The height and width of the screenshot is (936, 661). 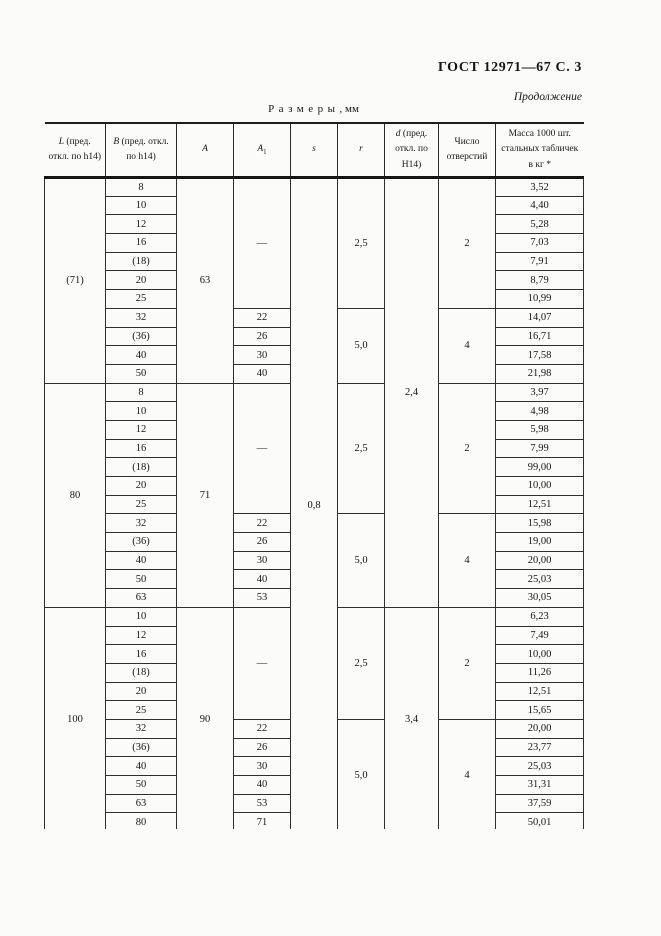 What do you see at coordinates (314, 598) in the screenshot?
I see `table-row: 63 53 30,05` at bounding box center [314, 598].